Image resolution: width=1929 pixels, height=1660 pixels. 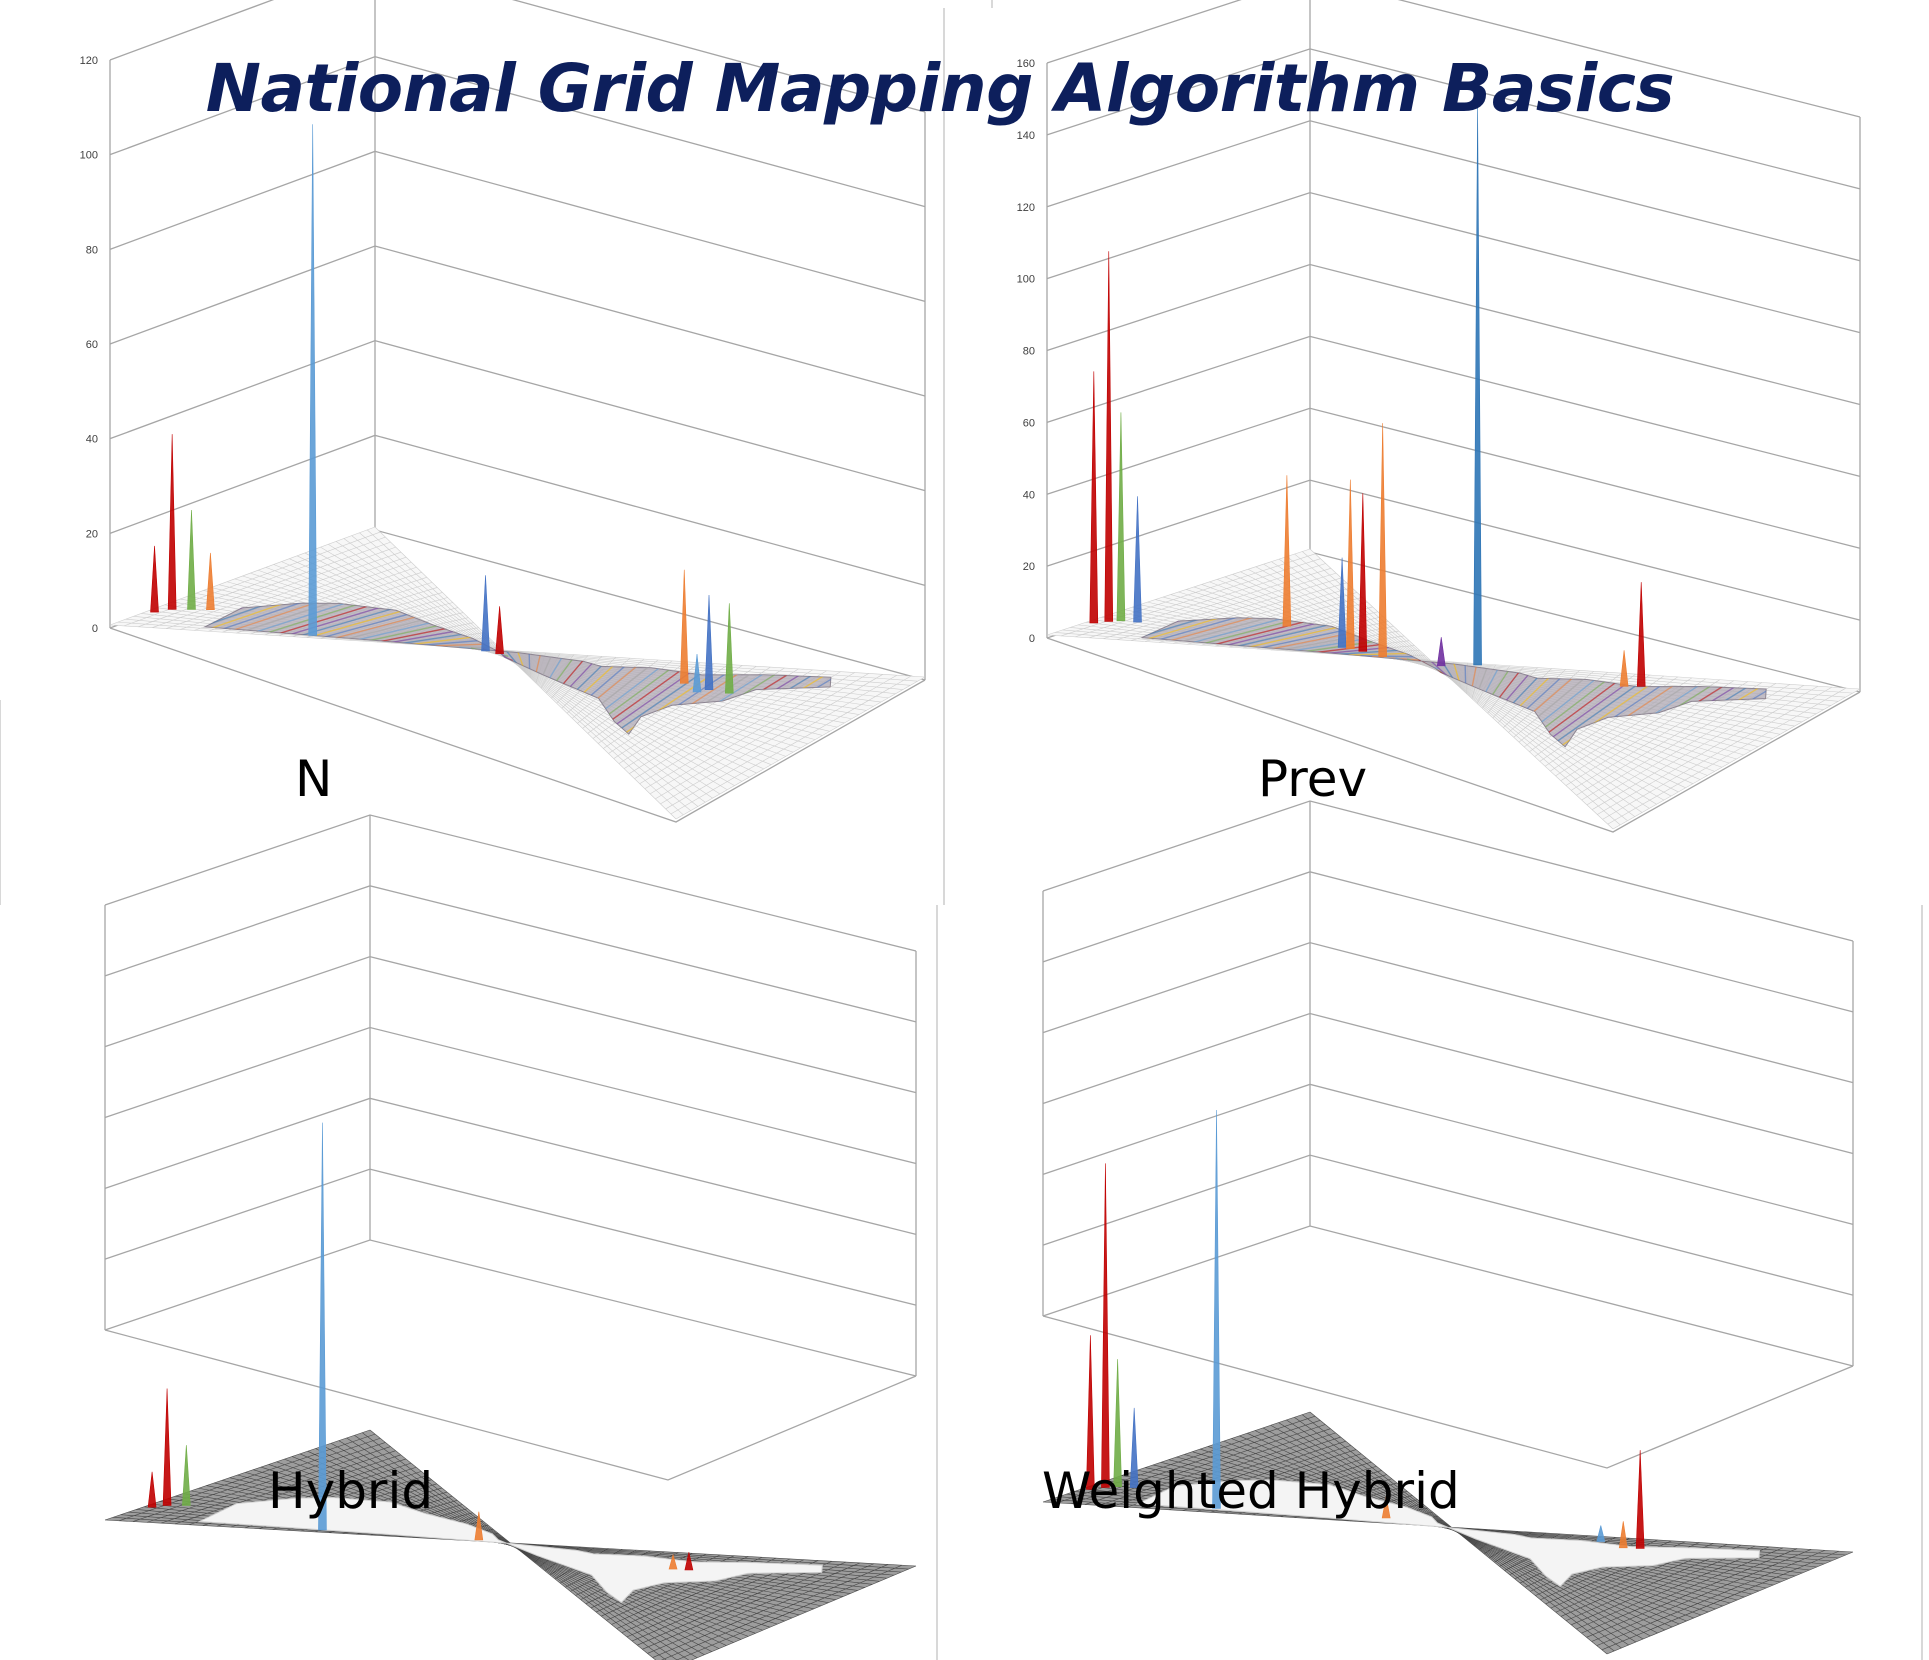 I want to click on page-title: National Grid Mapping Algorithm Basics, so click(x=940, y=88).